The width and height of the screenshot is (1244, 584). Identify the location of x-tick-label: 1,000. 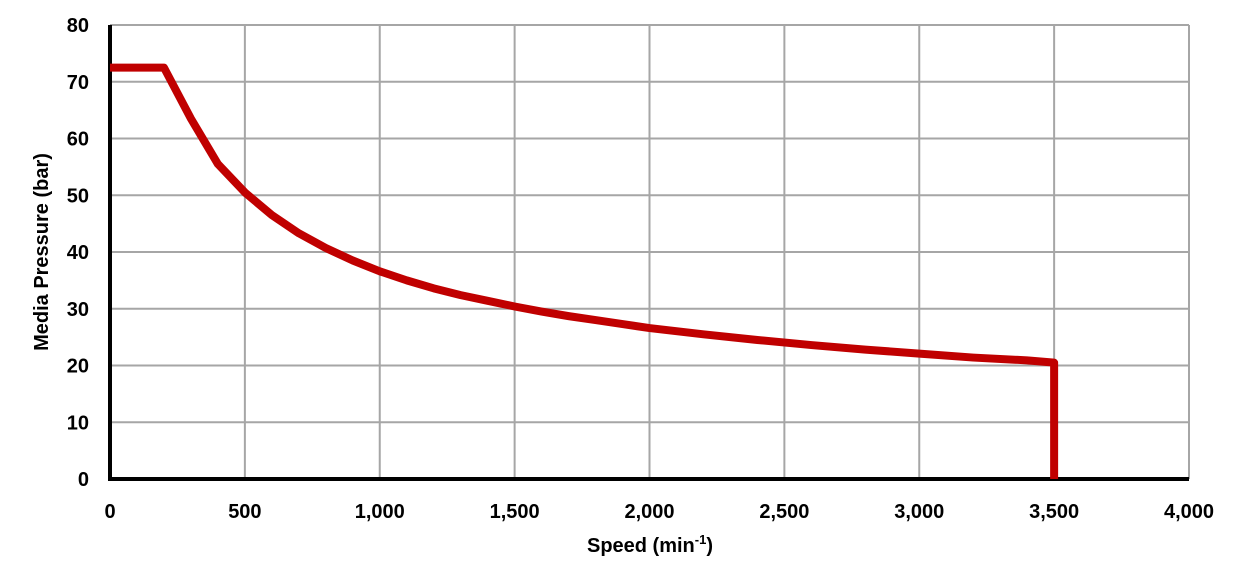
(380, 512).